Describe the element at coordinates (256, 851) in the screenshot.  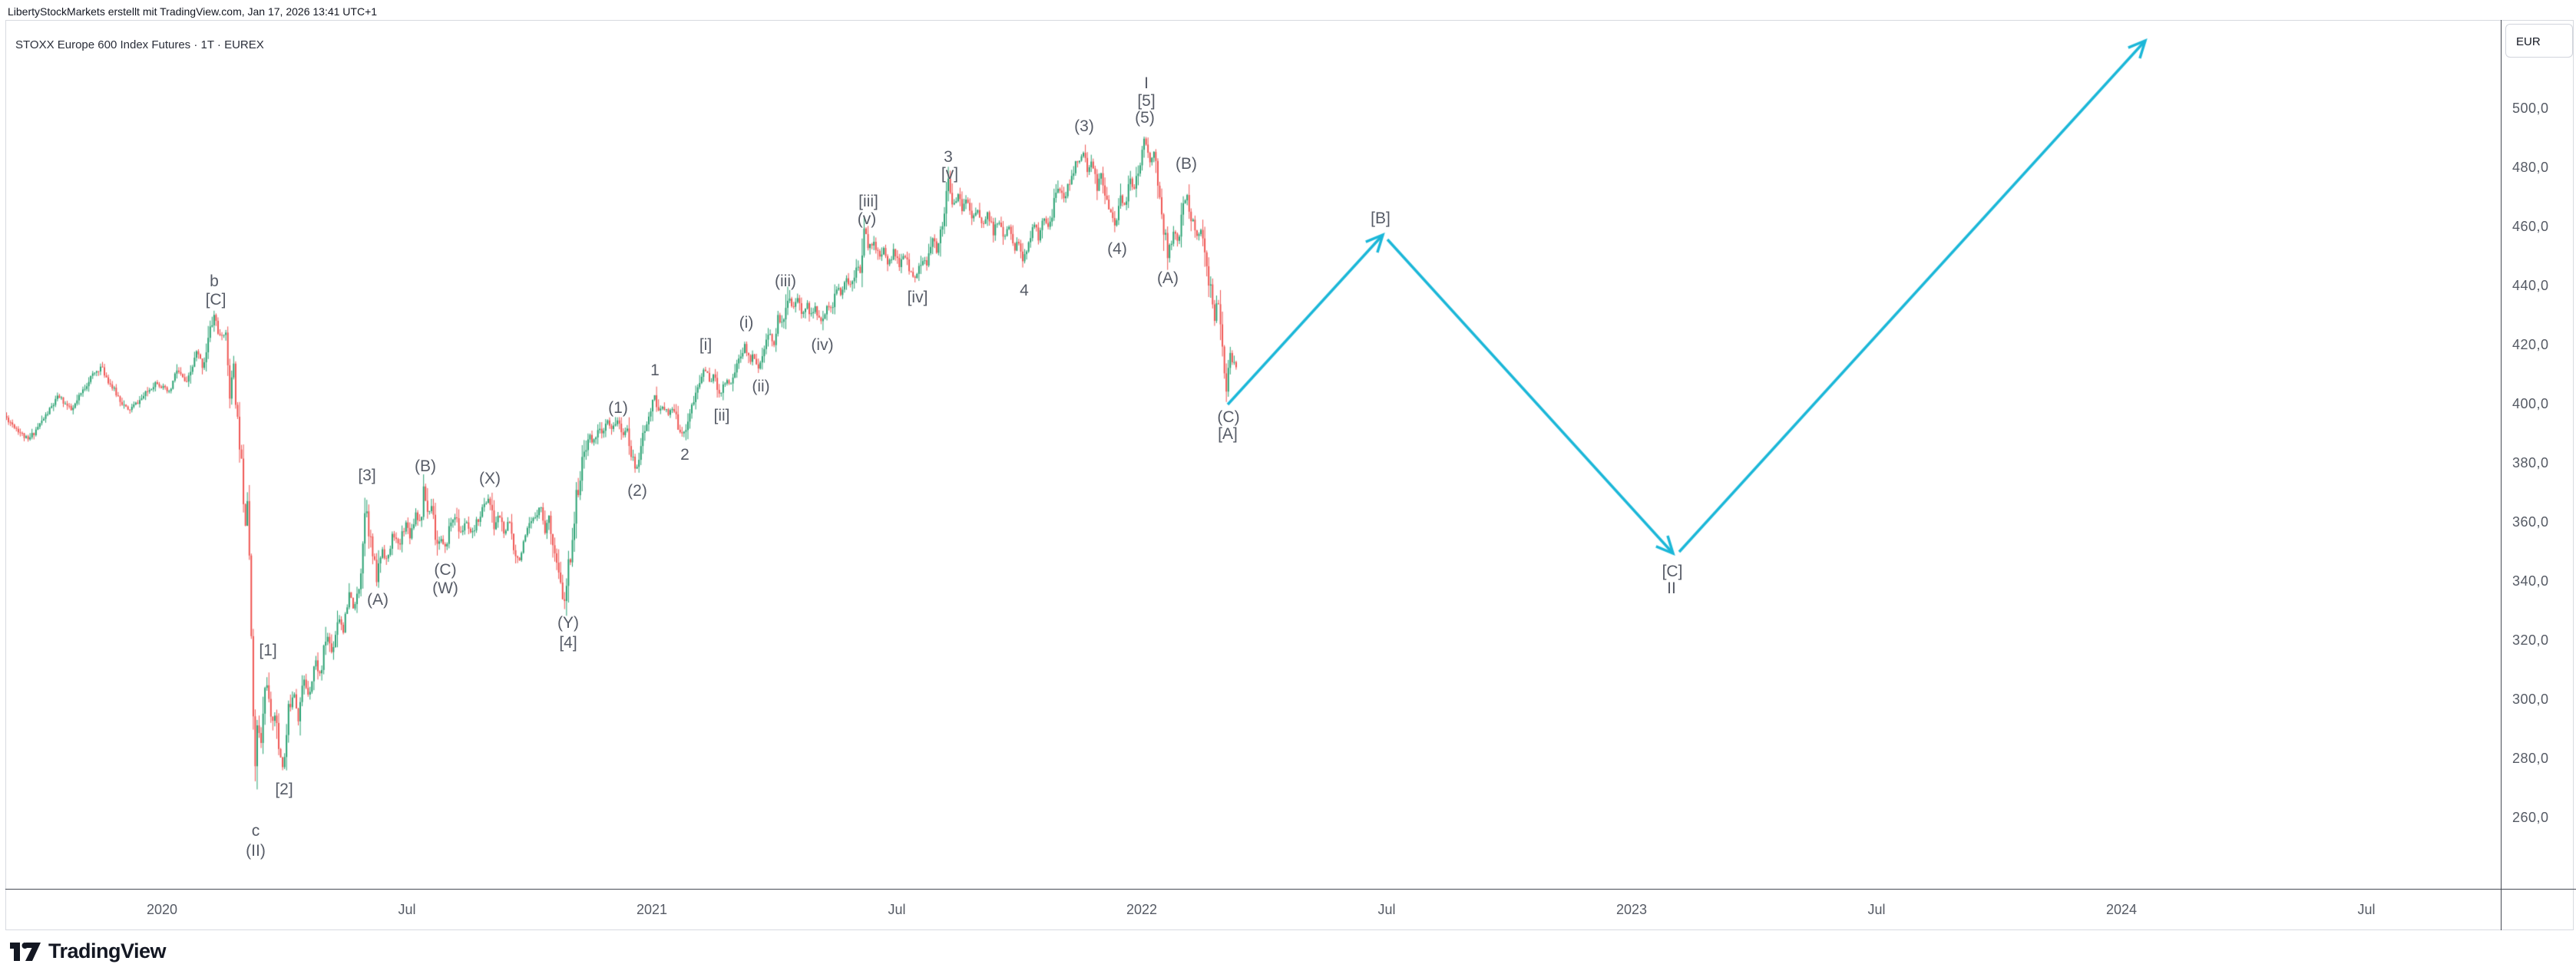
I see `wave-label: (II)` at that location.